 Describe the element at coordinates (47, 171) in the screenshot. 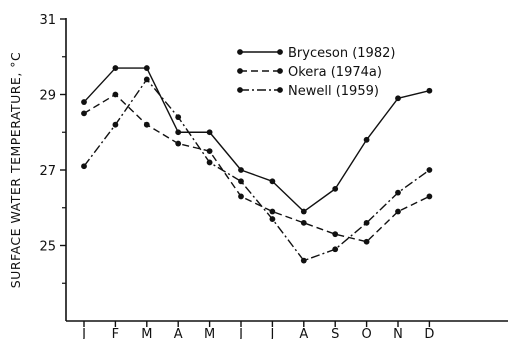

I see `y-tick-label: 27` at that location.